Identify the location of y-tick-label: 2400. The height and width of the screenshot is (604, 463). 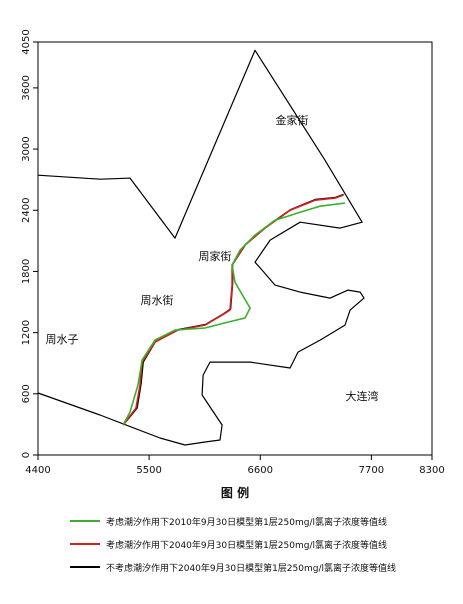
(26, 210).